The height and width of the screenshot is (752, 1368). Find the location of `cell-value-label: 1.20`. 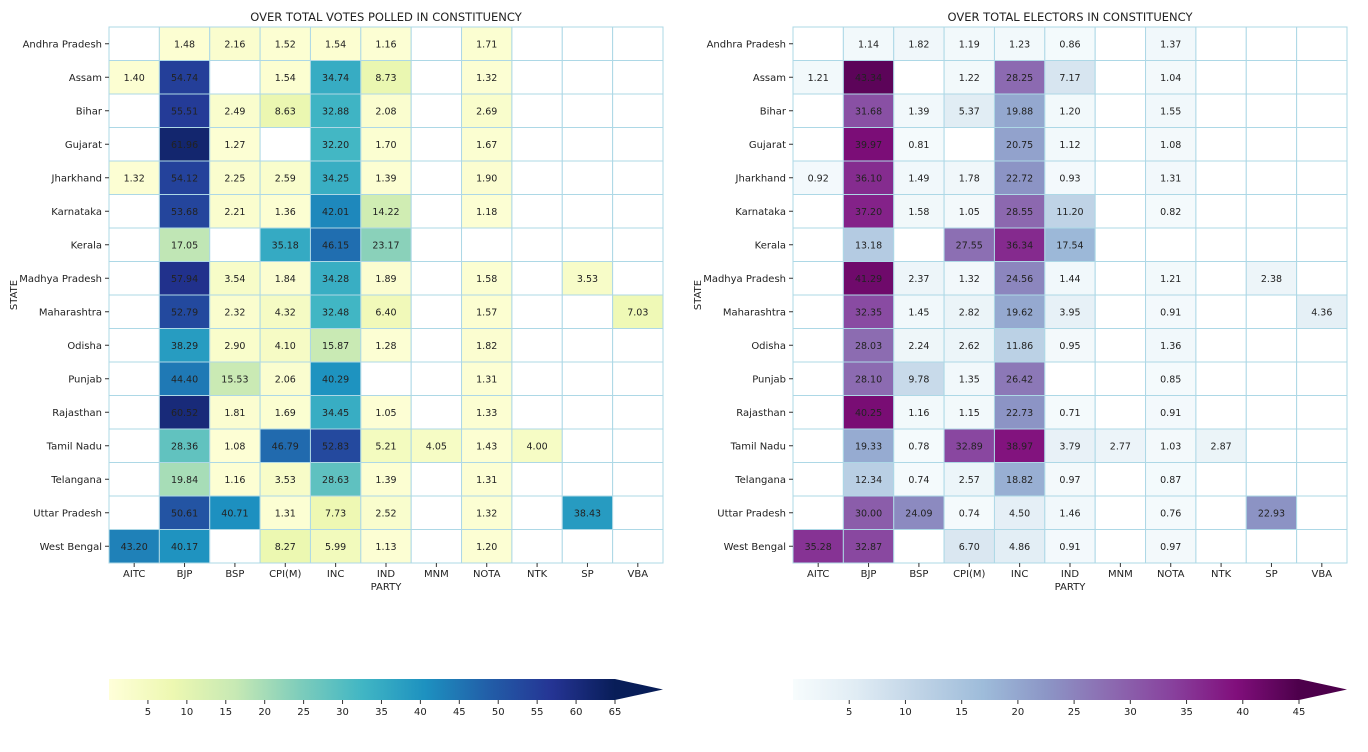

cell-value-label: 1.20 is located at coordinates (486, 547).